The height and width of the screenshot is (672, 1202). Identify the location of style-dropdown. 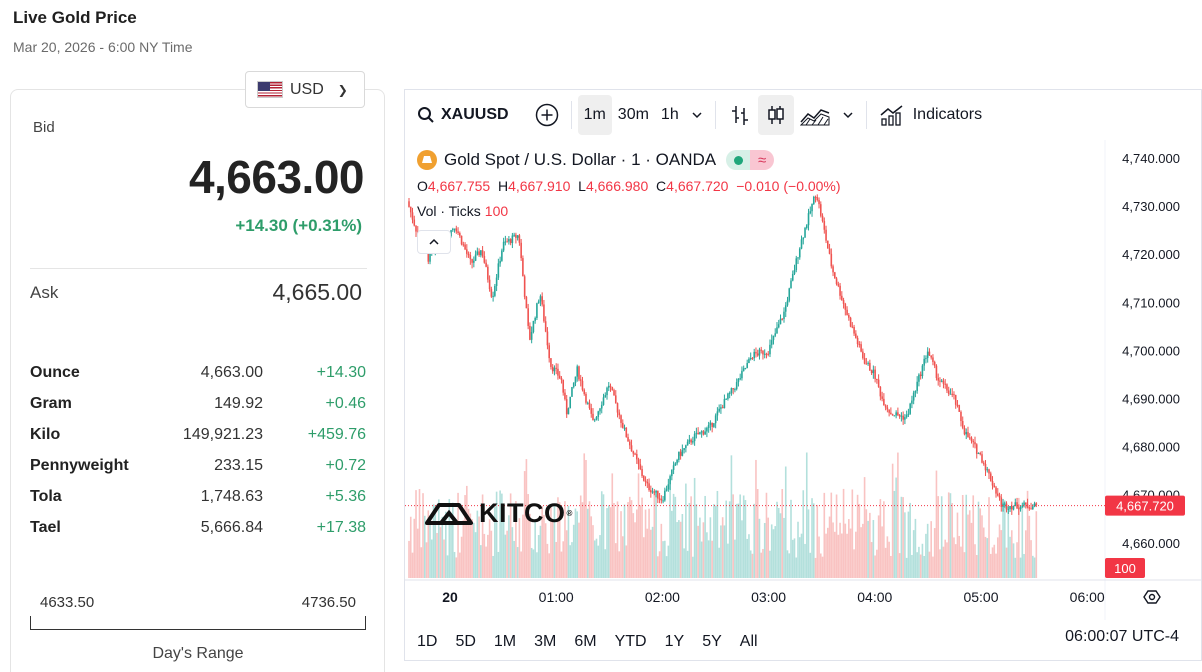
(848, 115).